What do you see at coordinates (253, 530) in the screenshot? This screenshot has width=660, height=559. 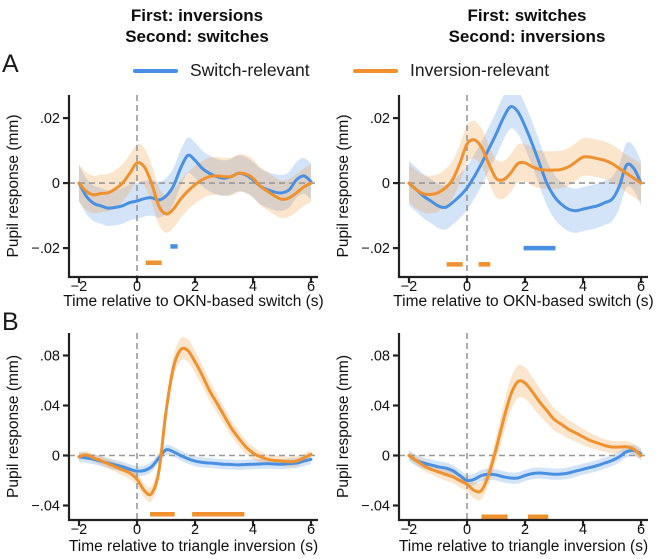 I see `b-left-xtick-label: 4` at bounding box center [253, 530].